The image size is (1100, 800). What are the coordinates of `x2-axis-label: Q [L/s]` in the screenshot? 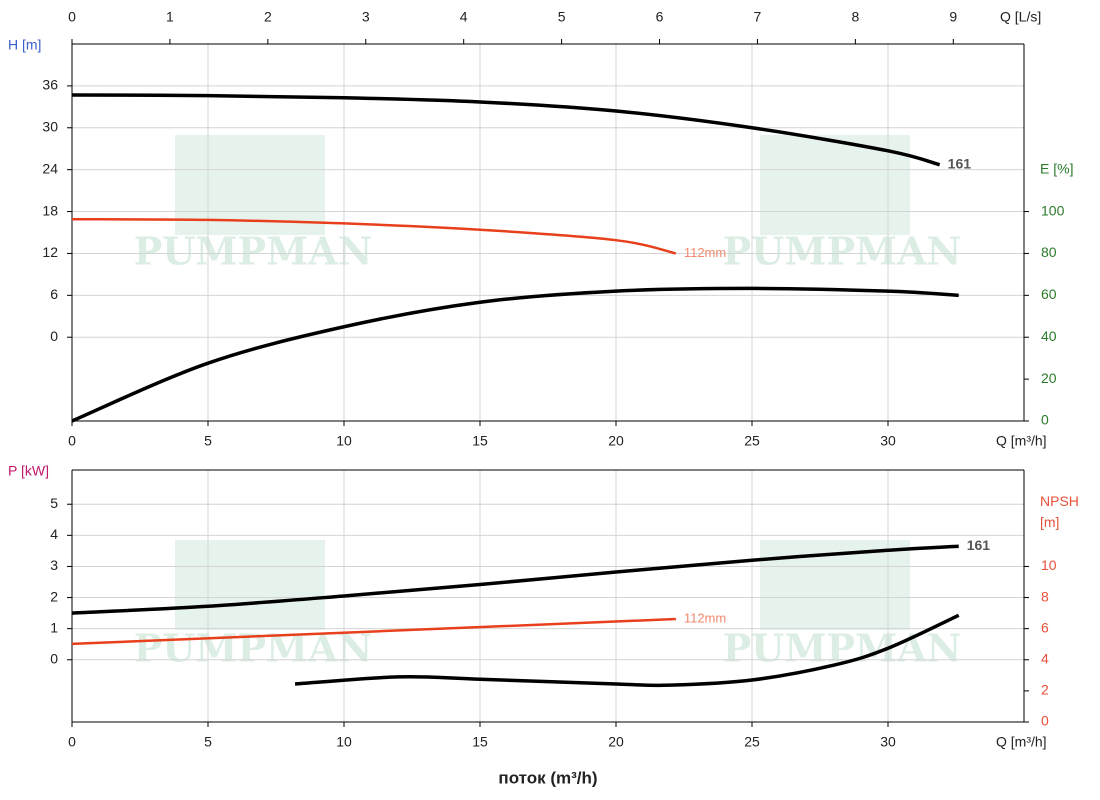 It's located at (1020, 17).